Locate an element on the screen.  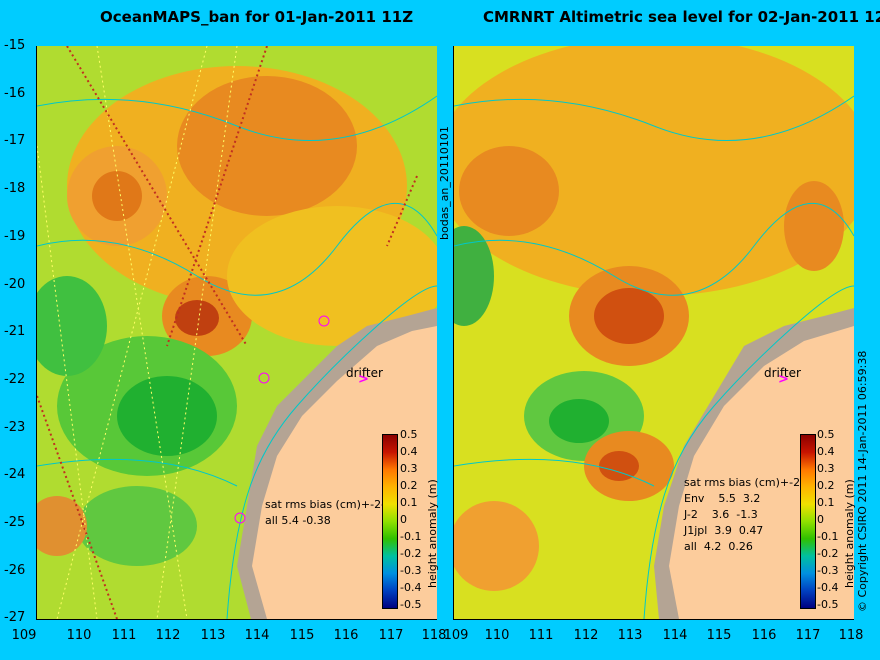
right-stats-header: sat rms bias (cm)+-20 is located at coordinates (746, 482).